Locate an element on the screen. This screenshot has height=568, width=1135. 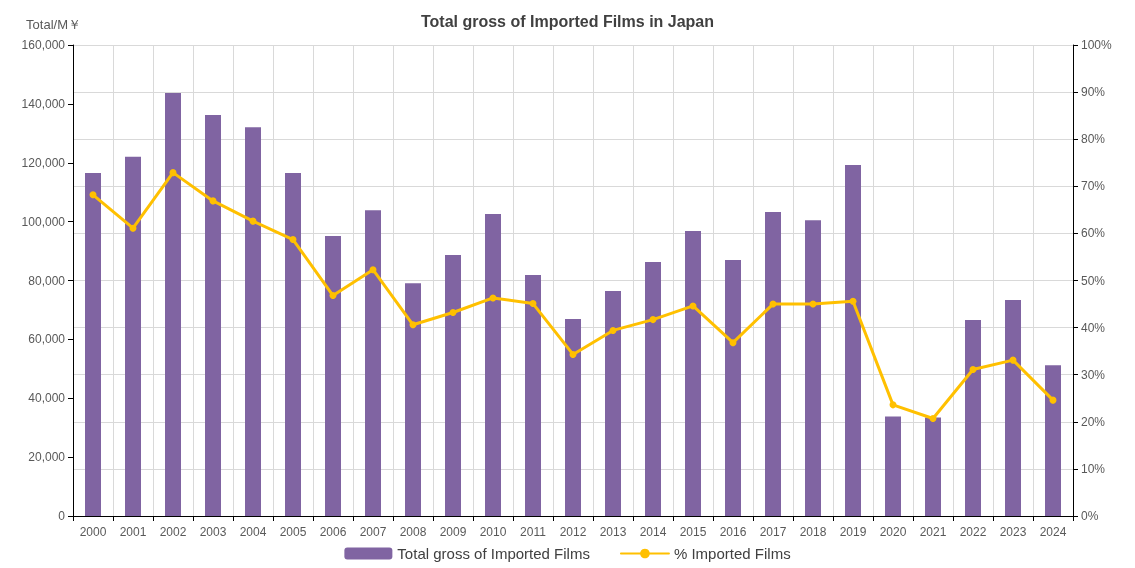
y2-tick-label: 100% is located at coordinates (1097, 45).